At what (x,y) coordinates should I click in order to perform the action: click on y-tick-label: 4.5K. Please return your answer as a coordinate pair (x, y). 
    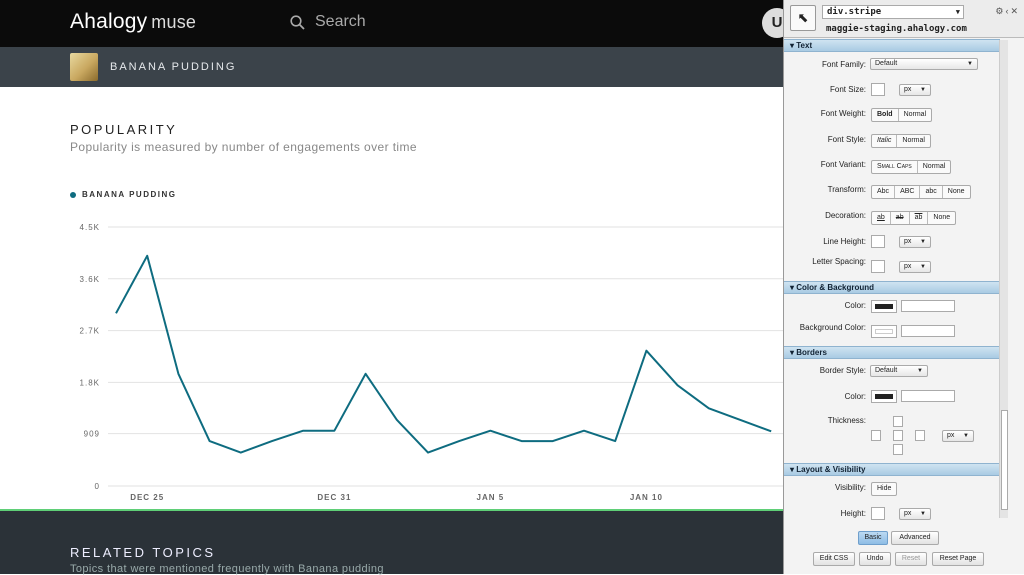
    Looking at the image, I should click on (90, 227).